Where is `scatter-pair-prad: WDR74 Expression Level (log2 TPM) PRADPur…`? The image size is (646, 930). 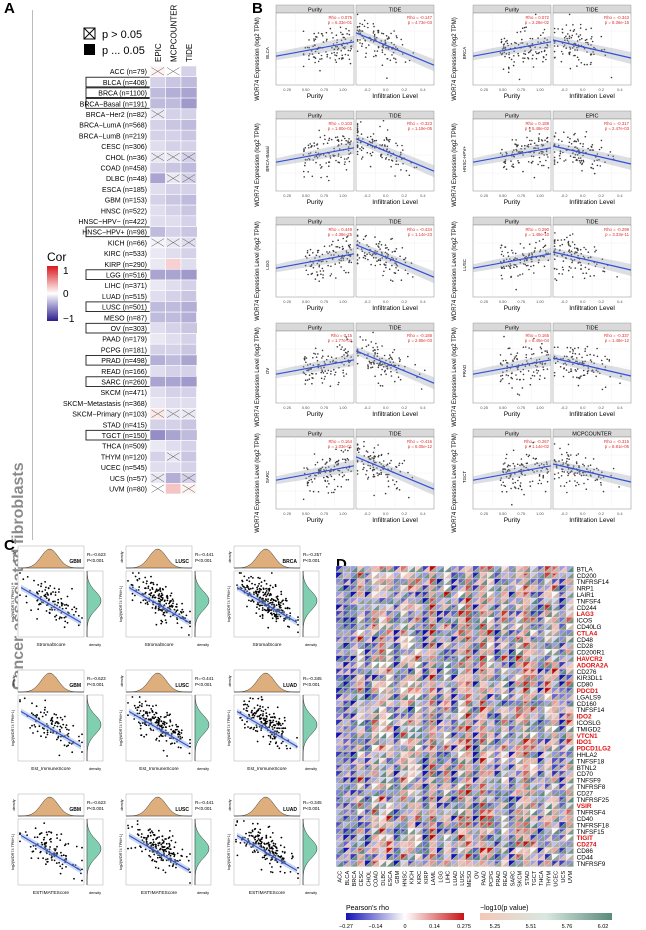 scatter-pair-prad: WDR74 Expression Level (log2 TPM) PRADPur… is located at coordinates (542, 374).